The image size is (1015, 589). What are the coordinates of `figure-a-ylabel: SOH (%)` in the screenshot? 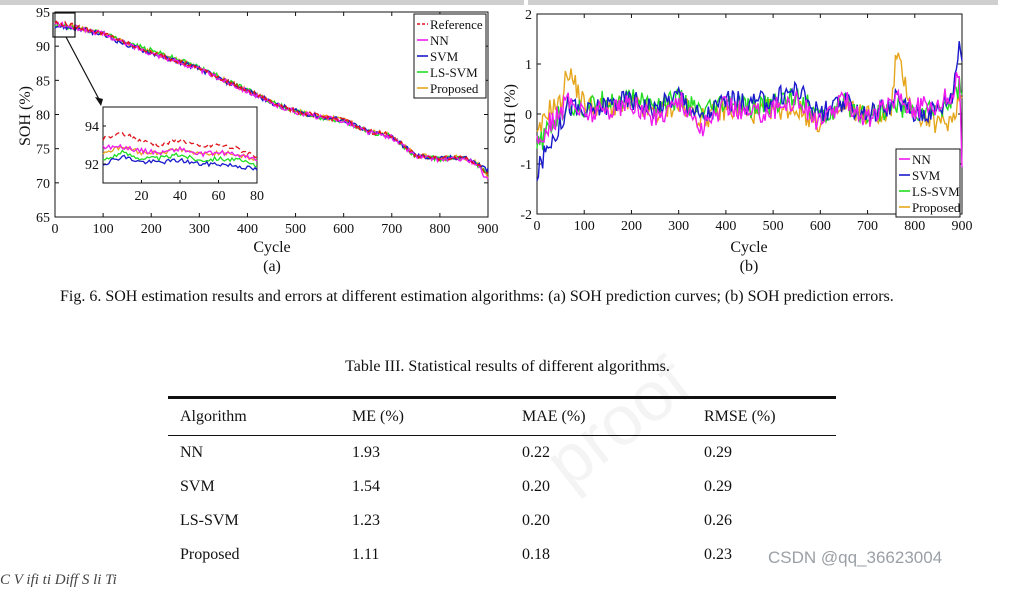 It's located at (25, 116).